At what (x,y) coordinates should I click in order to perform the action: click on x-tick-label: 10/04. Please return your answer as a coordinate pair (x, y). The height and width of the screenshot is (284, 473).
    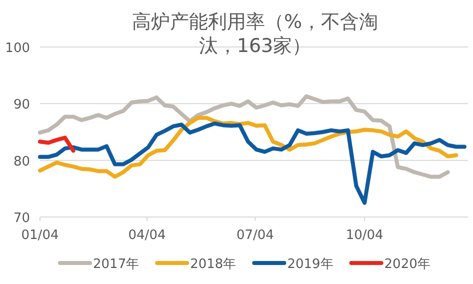
    Looking at the image, I should click on (365, 235).